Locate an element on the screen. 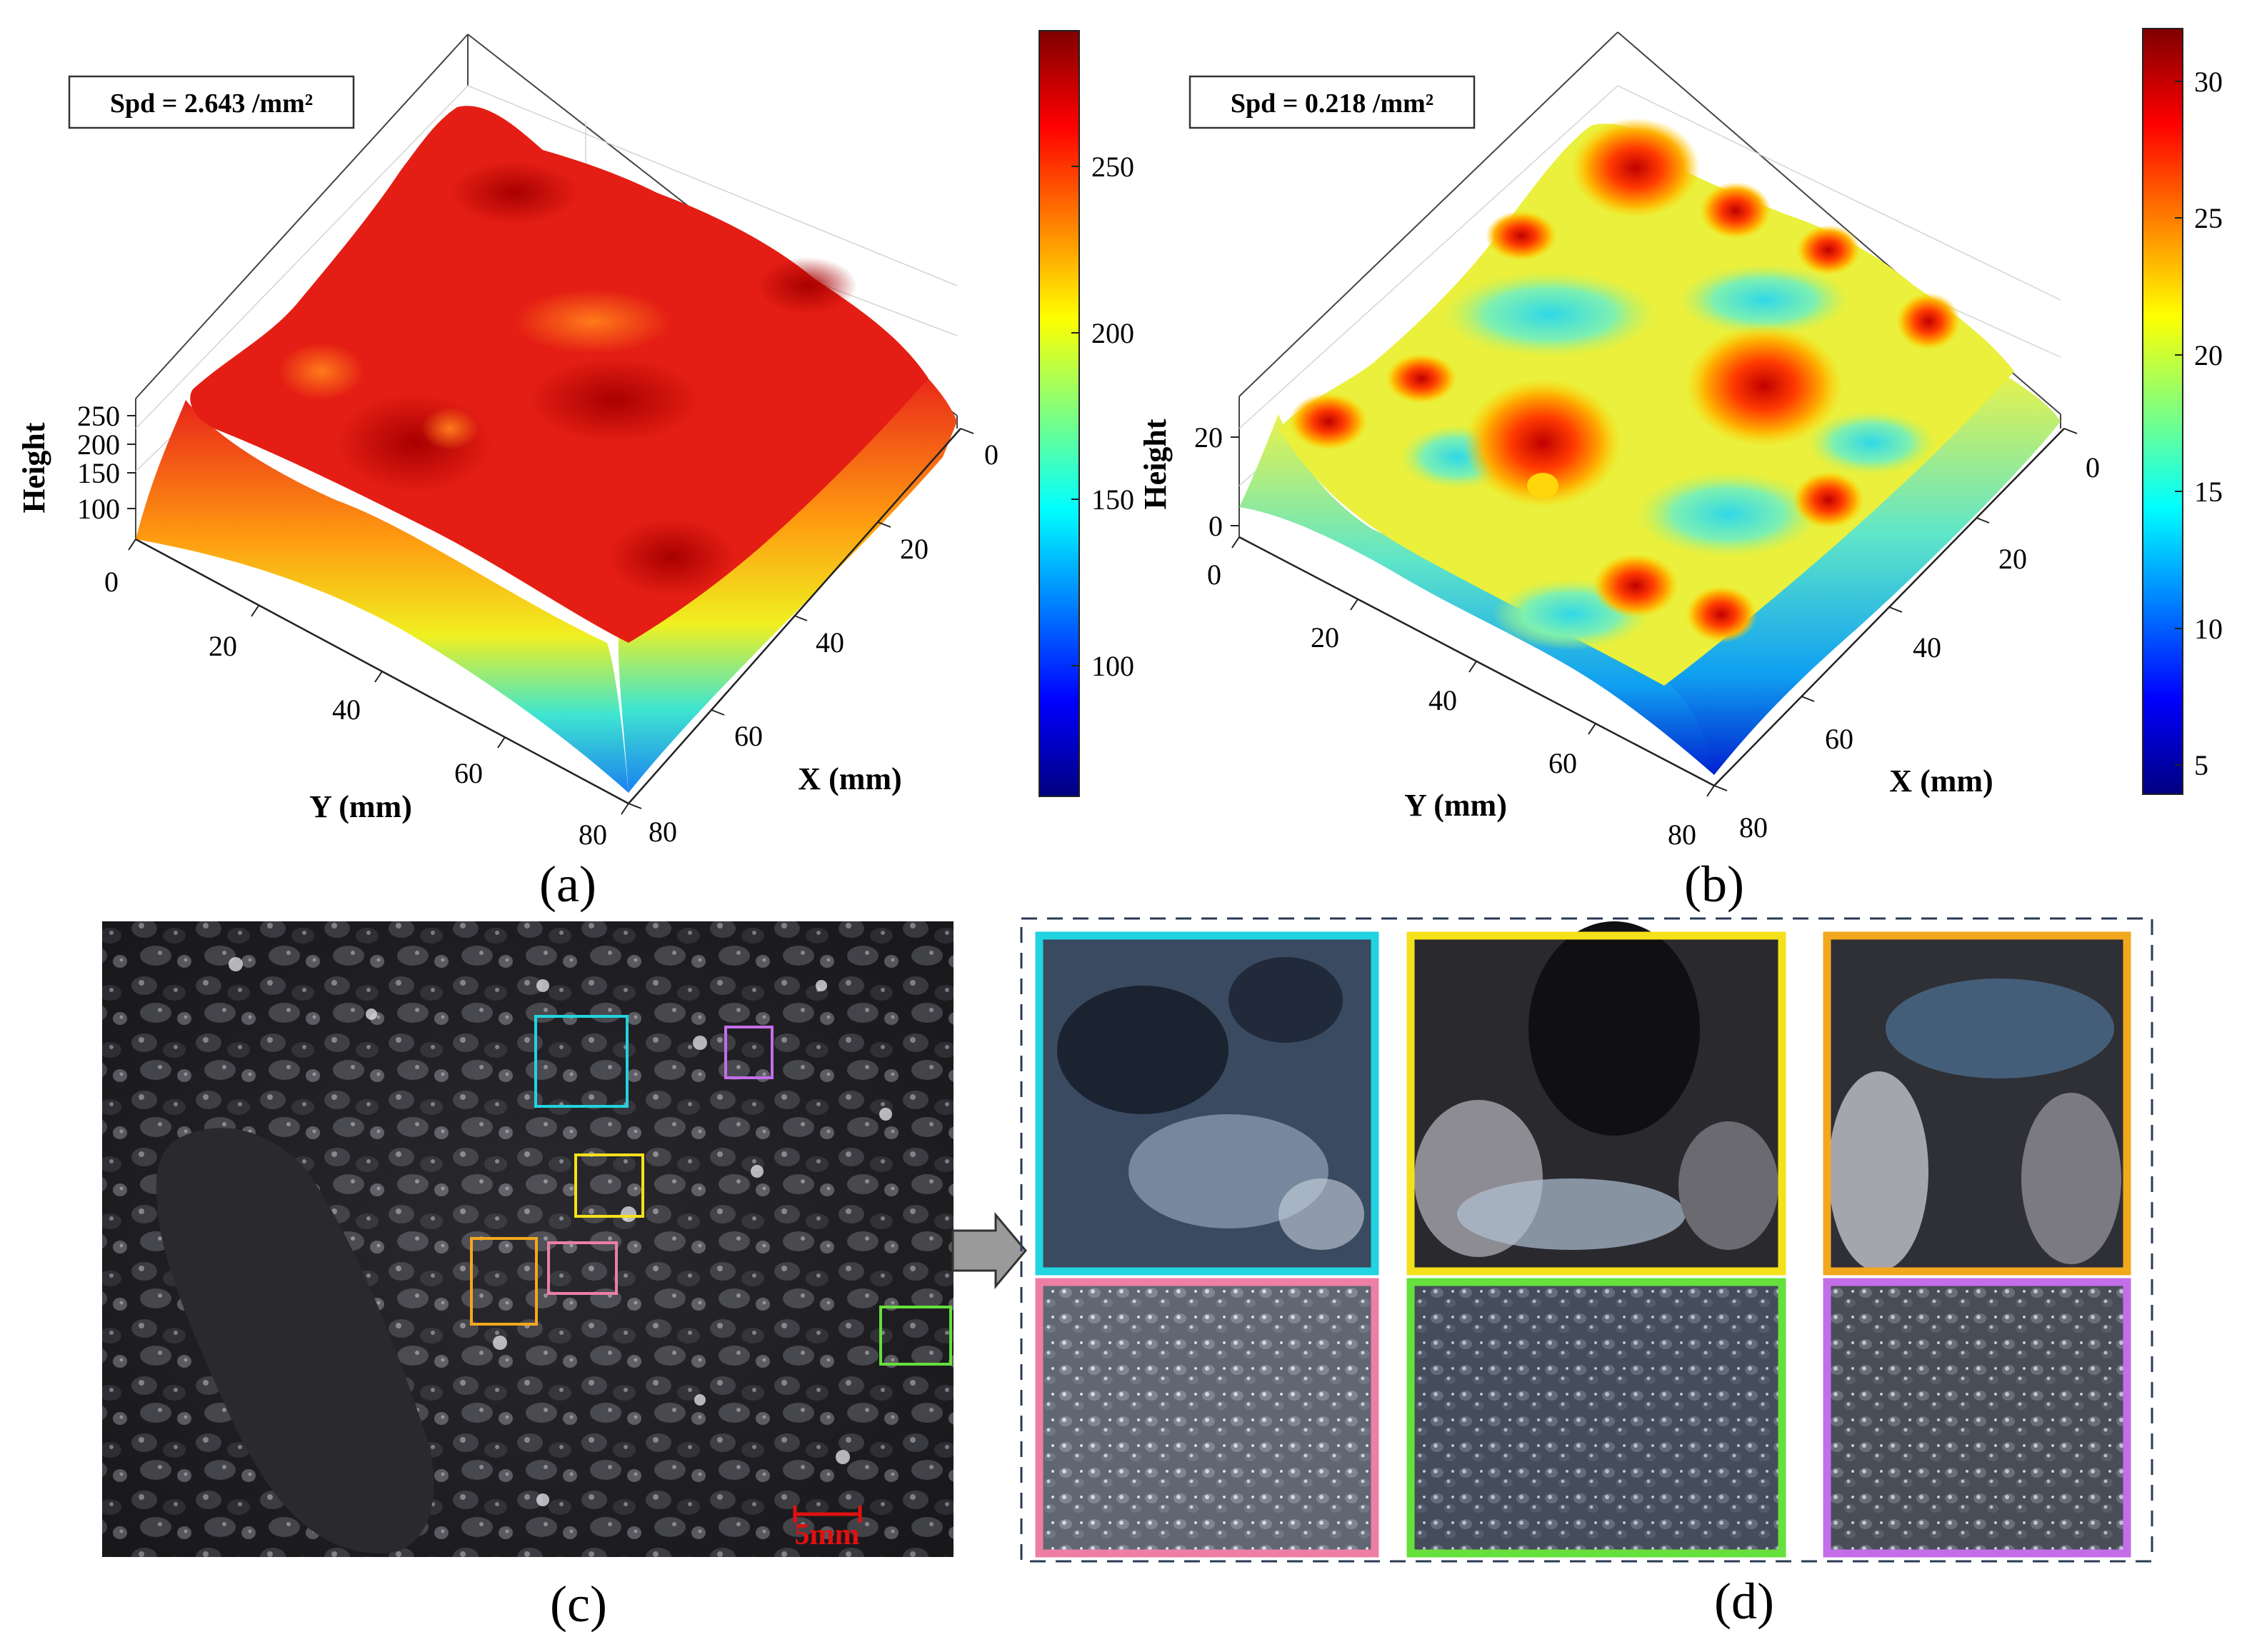 This screenshot has height=1652, width=2242. panel-b-zlabel: Height is located at coordinates (1155, 464).